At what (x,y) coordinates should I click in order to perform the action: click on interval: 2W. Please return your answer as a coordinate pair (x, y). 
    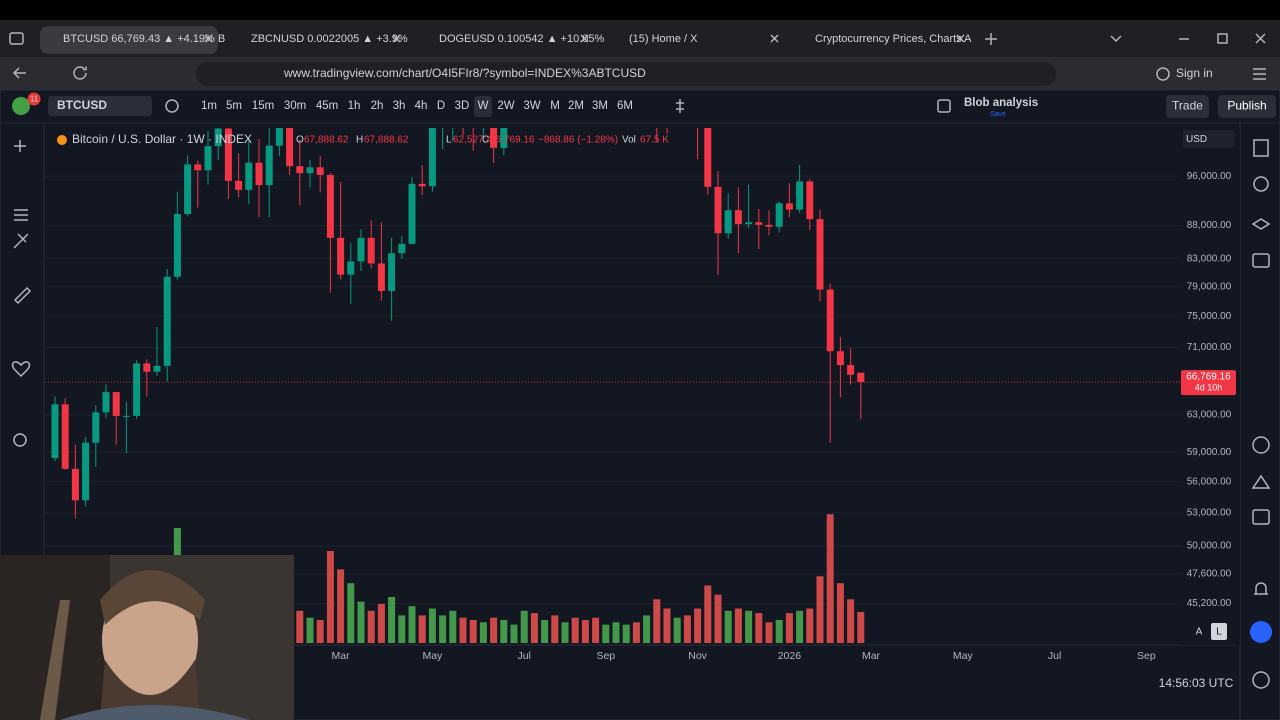
    Looking at the image, I should click on (505, 106).